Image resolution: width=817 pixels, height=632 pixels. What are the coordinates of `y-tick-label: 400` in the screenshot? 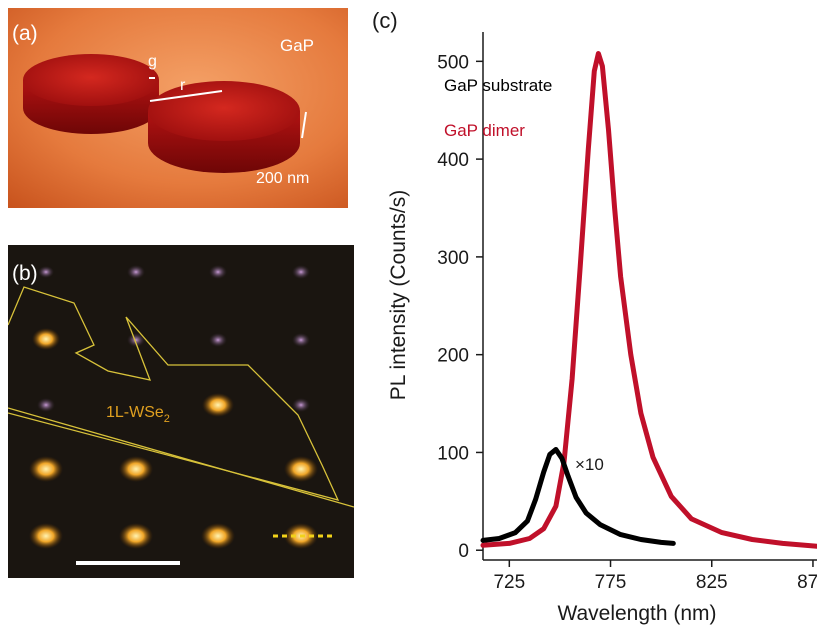 It's located at (453, 160).